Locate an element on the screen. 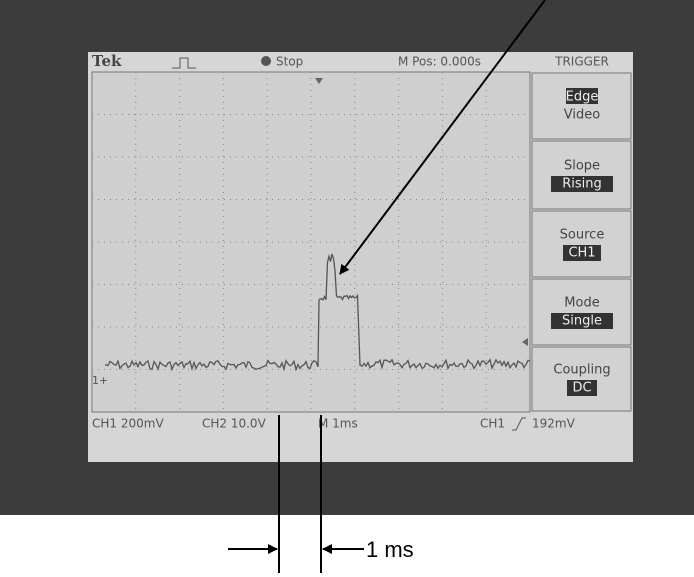  menu-value: Single is located at coordinates (582, 321).